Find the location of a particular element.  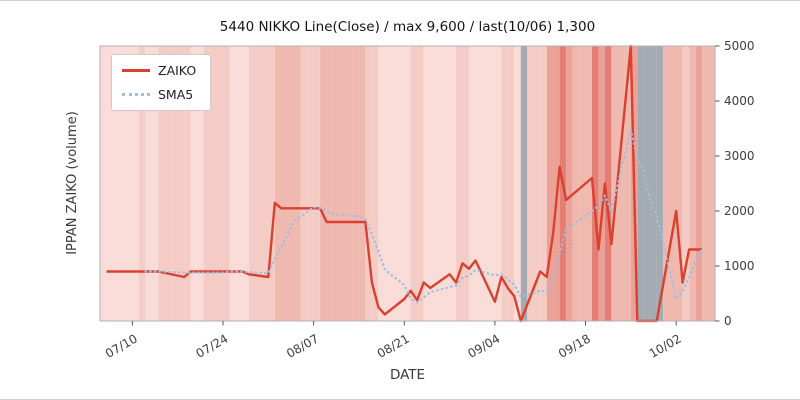

y-tick-label: 3000 is located at coordinates (739, 156).